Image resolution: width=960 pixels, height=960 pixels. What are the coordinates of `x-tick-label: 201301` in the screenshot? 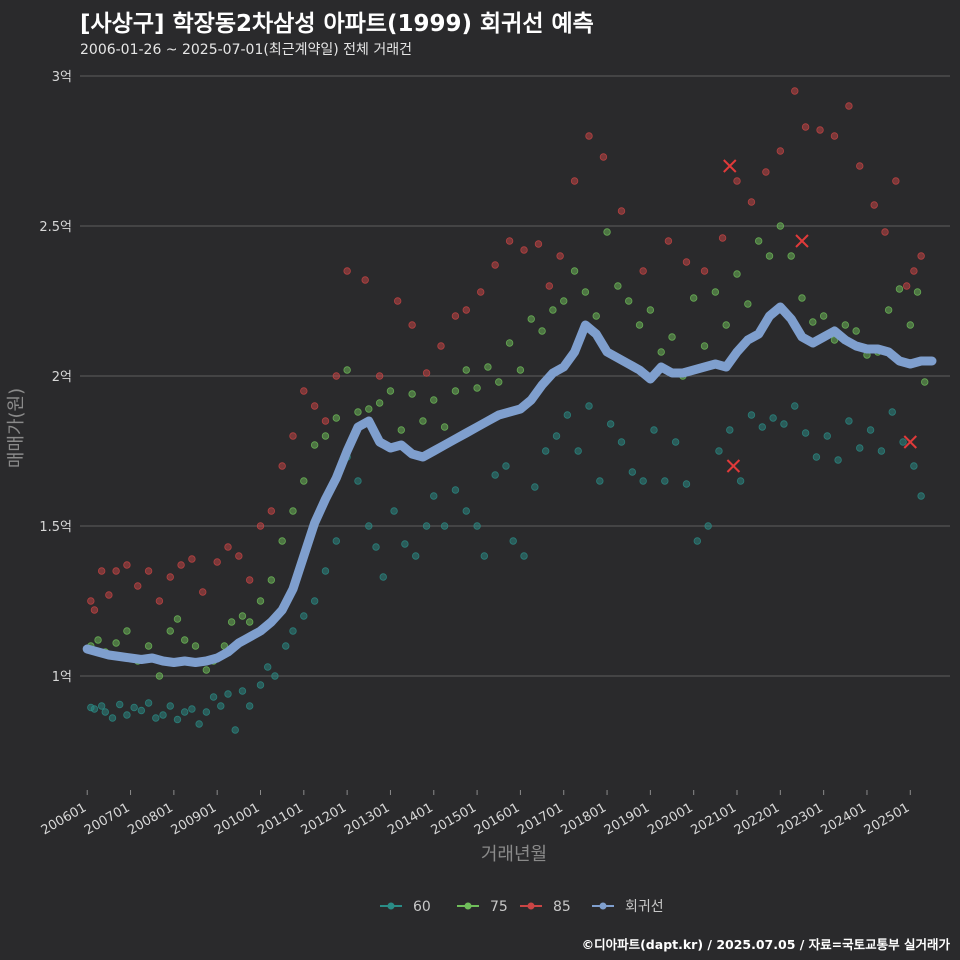 It's located at (367, 819).